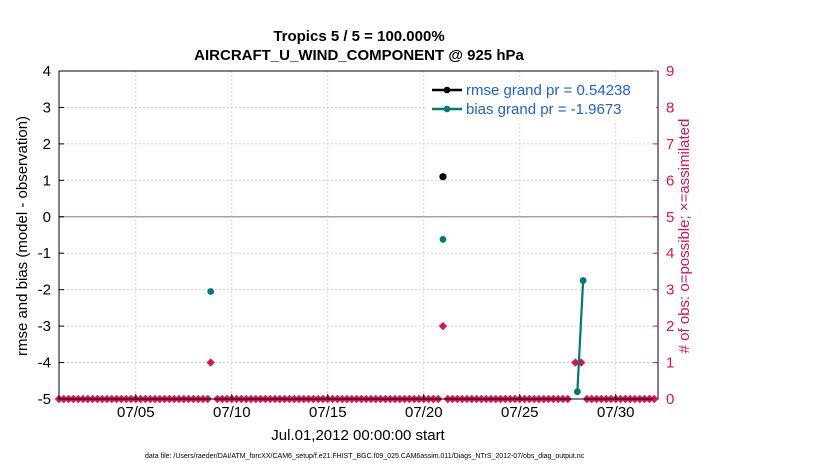 Image resolution: width=830 pixels, height=470 pixels. I want to click on y-left-tick-label: -1, so click(44, 253).